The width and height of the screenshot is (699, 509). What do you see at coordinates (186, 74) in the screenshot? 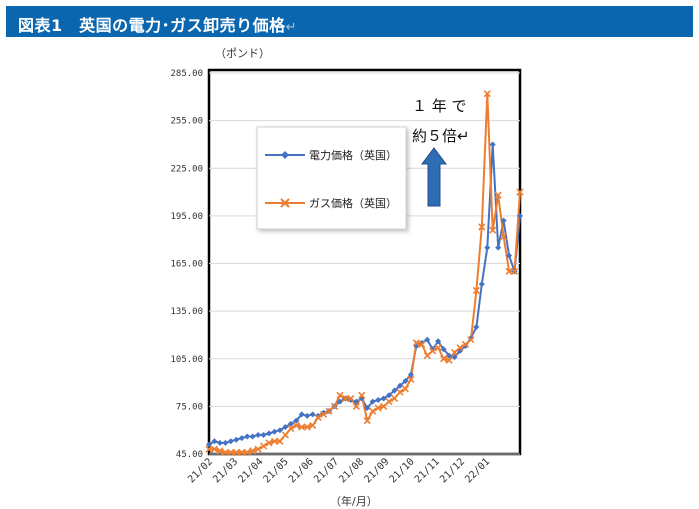
I see `y-tick-label: 285.00` at bounding box center [186, 74].